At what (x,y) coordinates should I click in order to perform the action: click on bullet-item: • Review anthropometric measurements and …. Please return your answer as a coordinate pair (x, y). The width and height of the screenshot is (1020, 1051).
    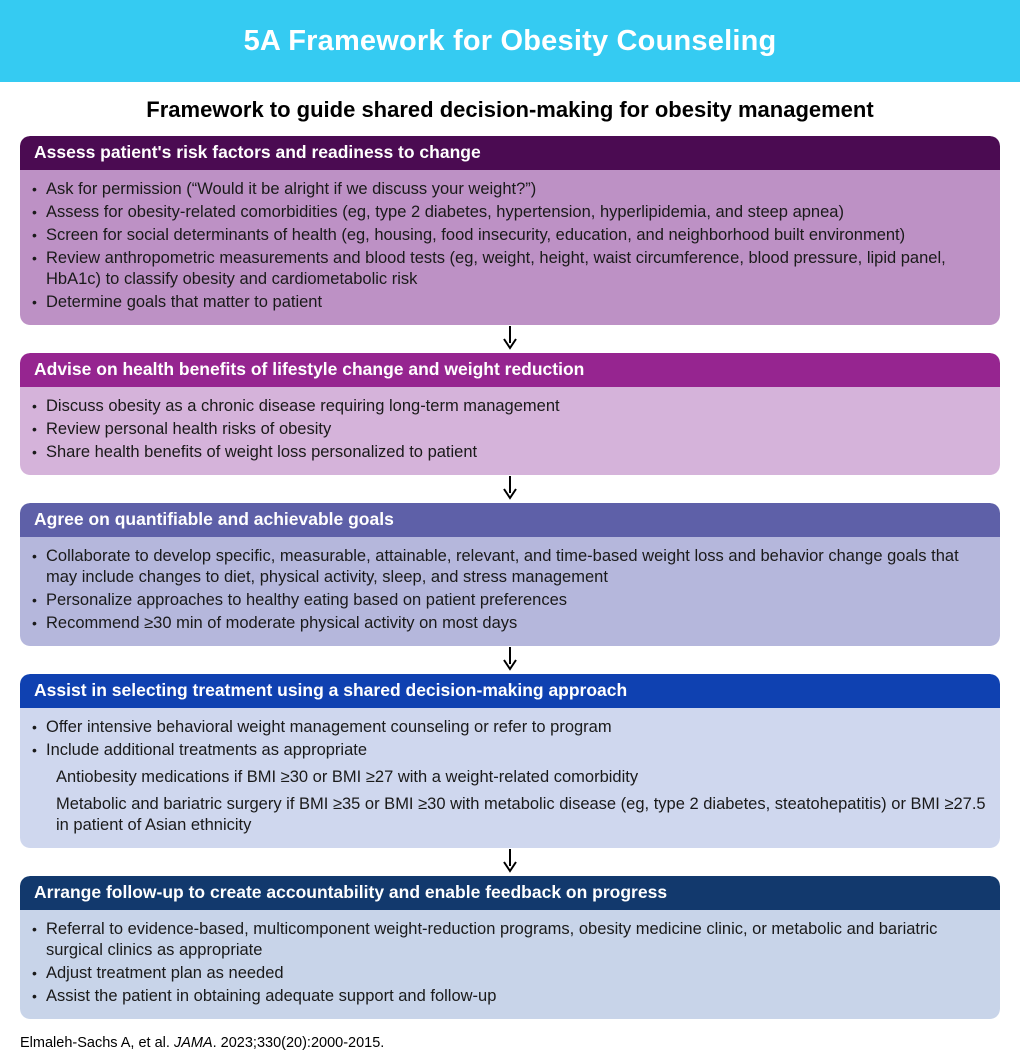
    Looking at the image, I should click on (509, 269).